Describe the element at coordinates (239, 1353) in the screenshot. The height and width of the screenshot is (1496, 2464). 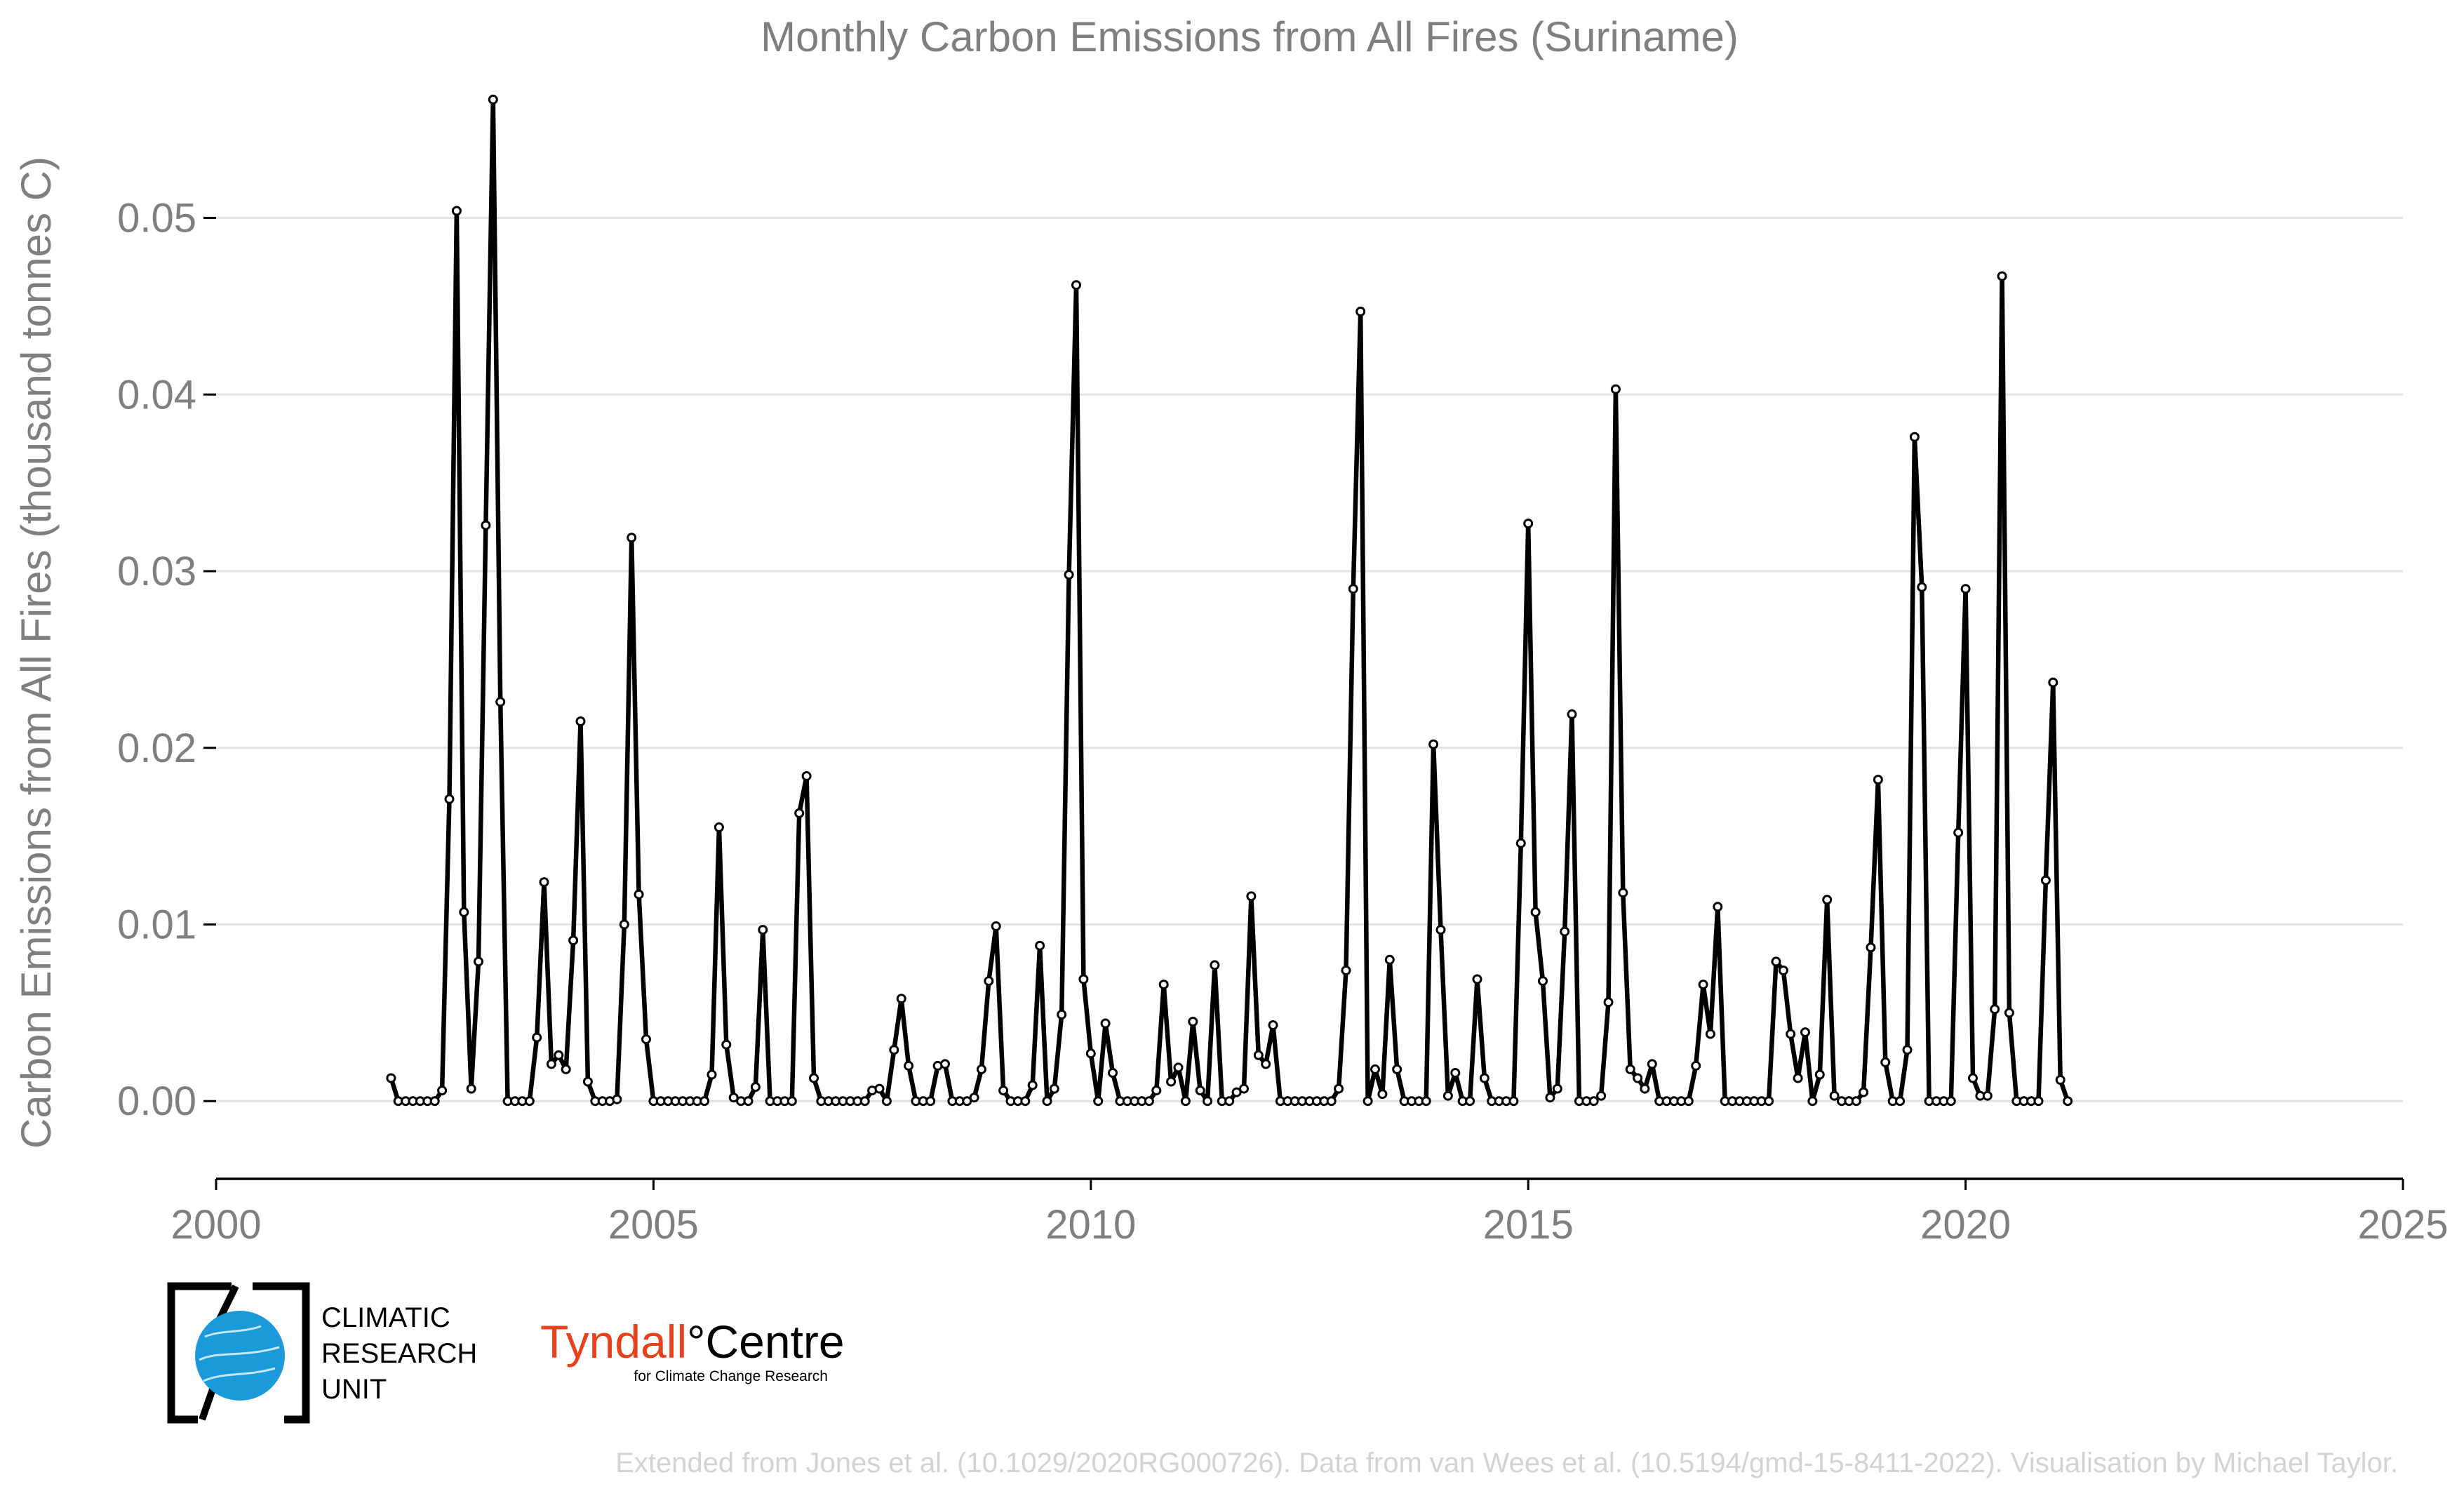
I see `globe-lines-icon` at that location.